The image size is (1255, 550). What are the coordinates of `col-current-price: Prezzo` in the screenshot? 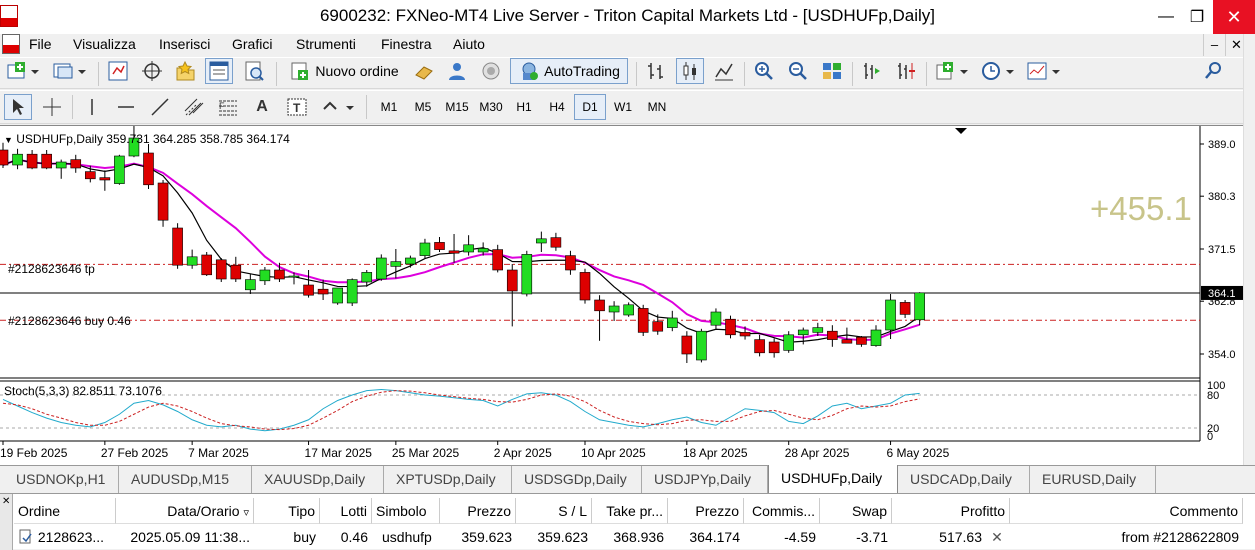 It's located at (706, 511).